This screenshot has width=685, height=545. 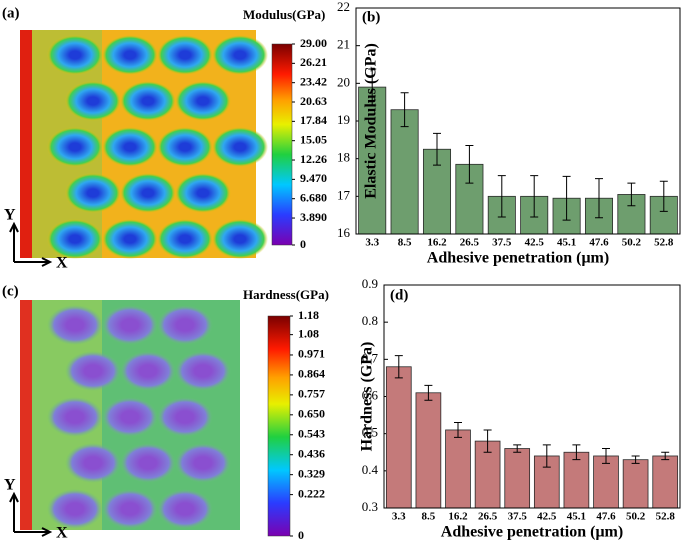 I want to click on x-tick-label: 45.1, so click(x=576, y=517).